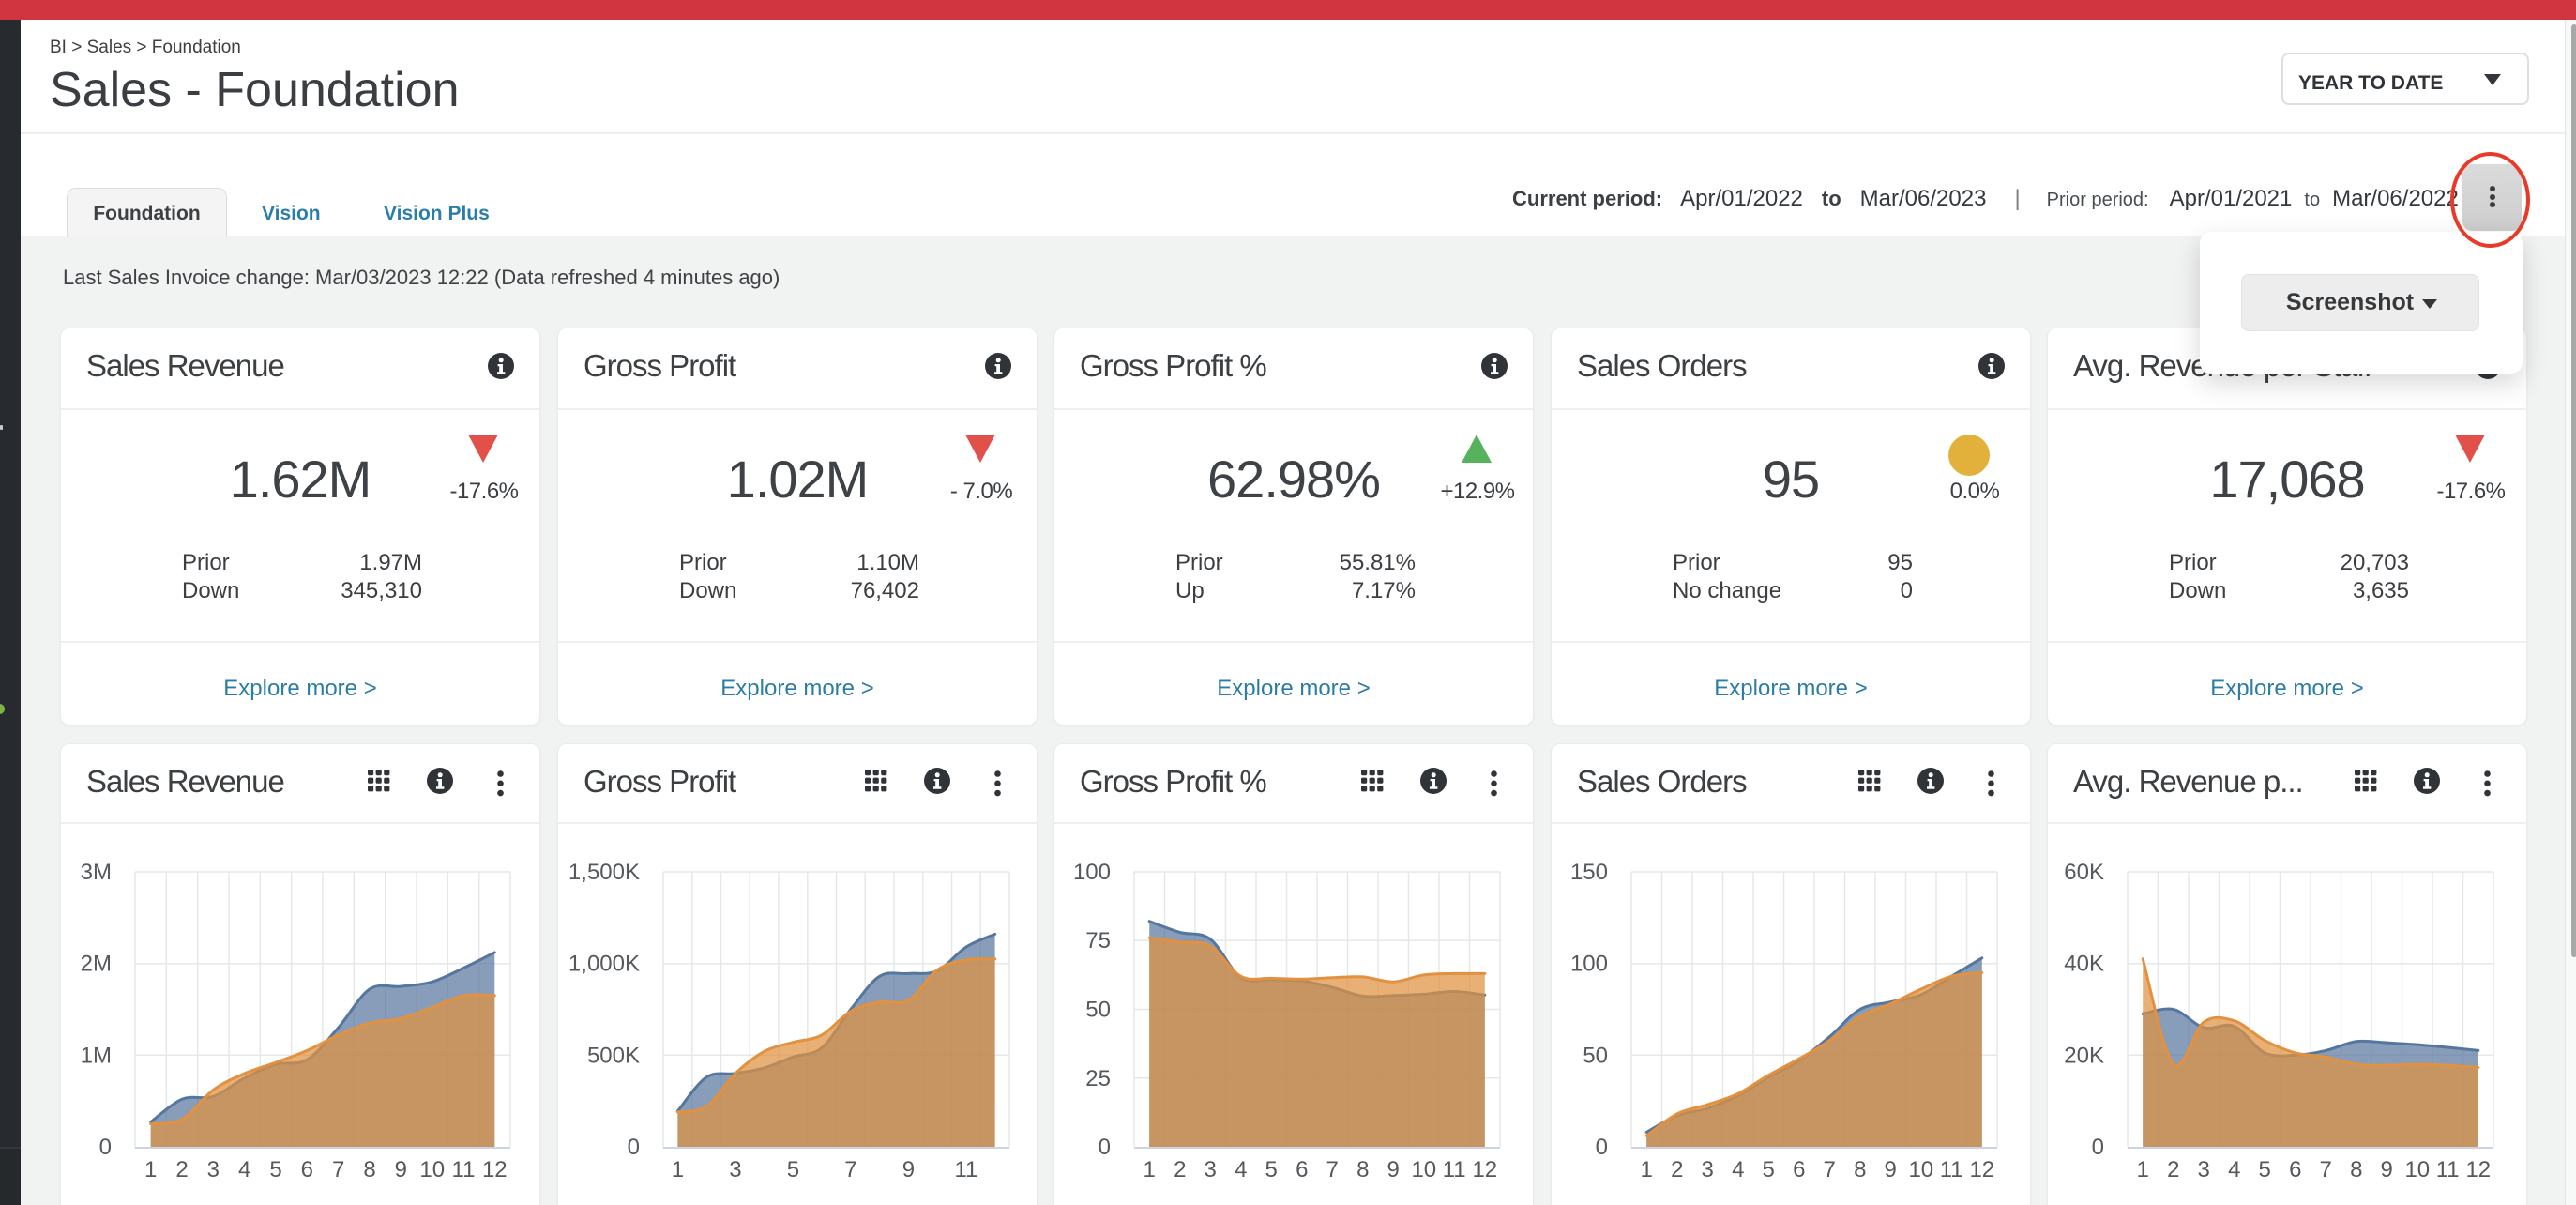 The height and width of the screenshot is (1205, 2576). Describe the element at coordinates (2084, 964) in the screenshot. I see `svg-text: 40K` at that location.